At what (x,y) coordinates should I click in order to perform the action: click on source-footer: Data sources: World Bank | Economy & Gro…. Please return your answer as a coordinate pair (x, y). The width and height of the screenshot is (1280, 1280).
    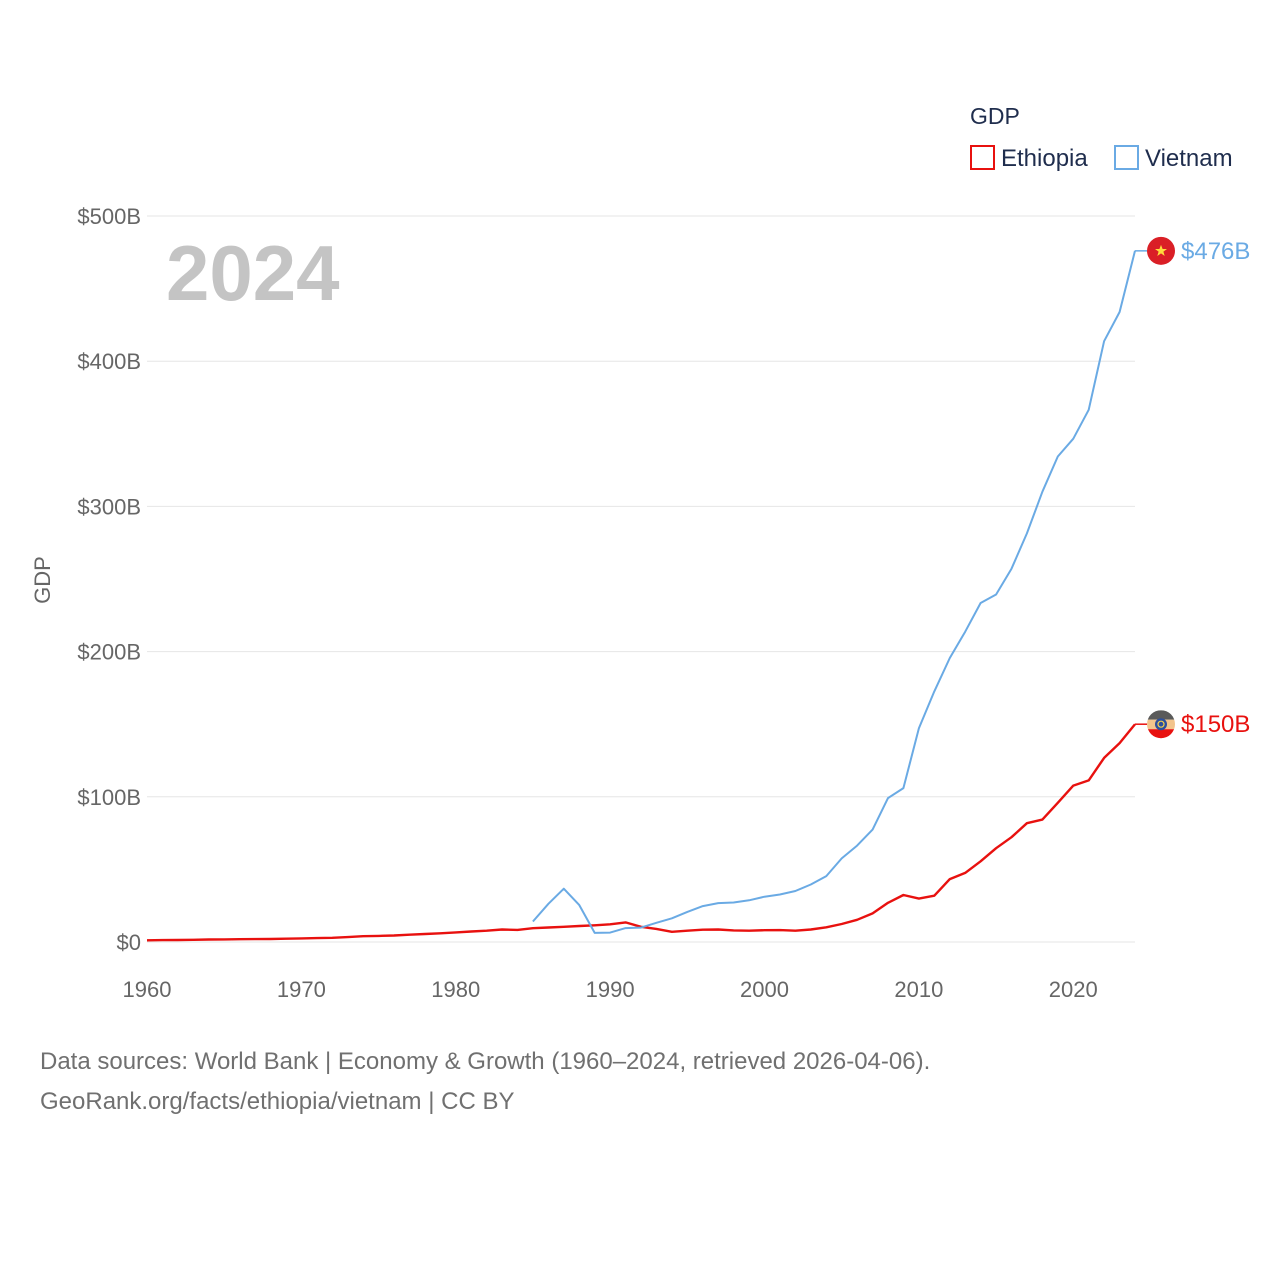
    Looking at the image, I should click on (640, 1082).